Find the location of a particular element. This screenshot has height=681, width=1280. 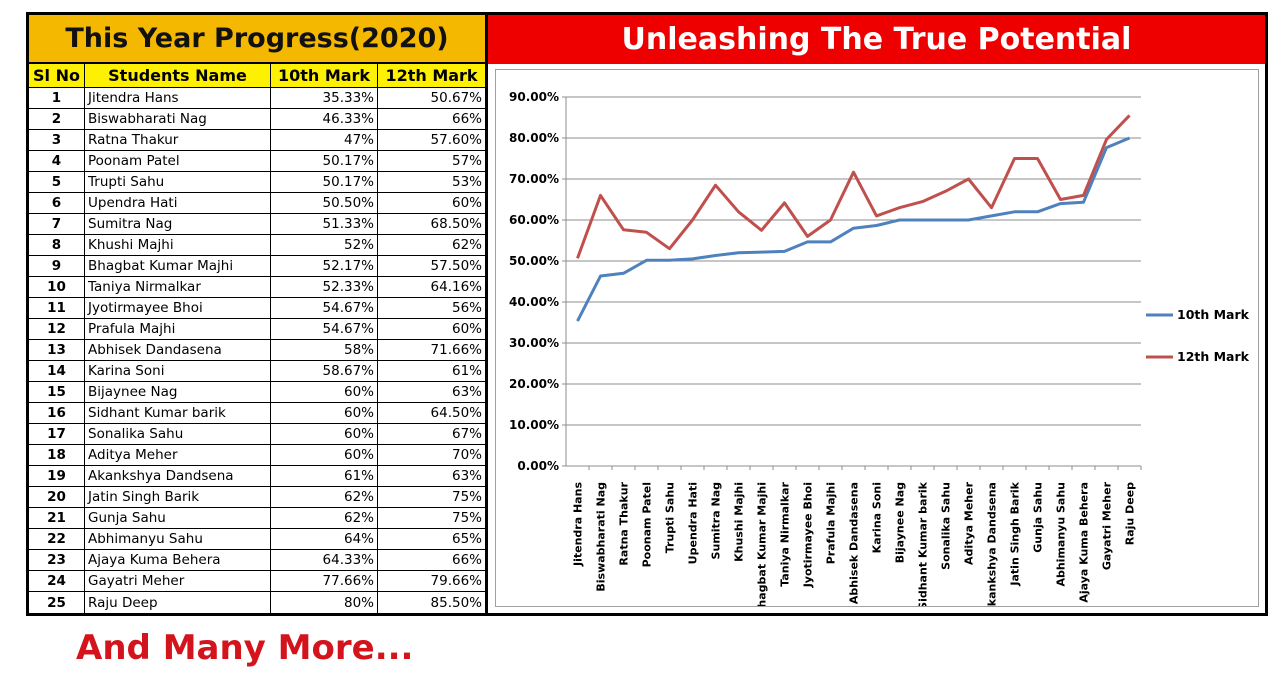

cell-student-name: Ajaya Kuma Behera is located at coordinates (178, 560).